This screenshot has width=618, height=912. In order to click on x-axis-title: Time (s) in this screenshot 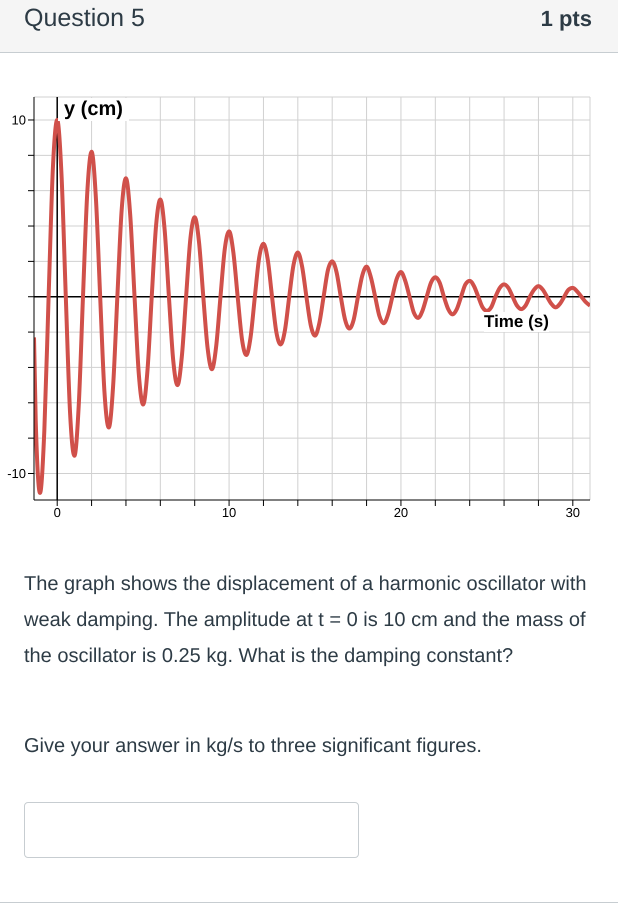, I will do `click(516, 322)`.